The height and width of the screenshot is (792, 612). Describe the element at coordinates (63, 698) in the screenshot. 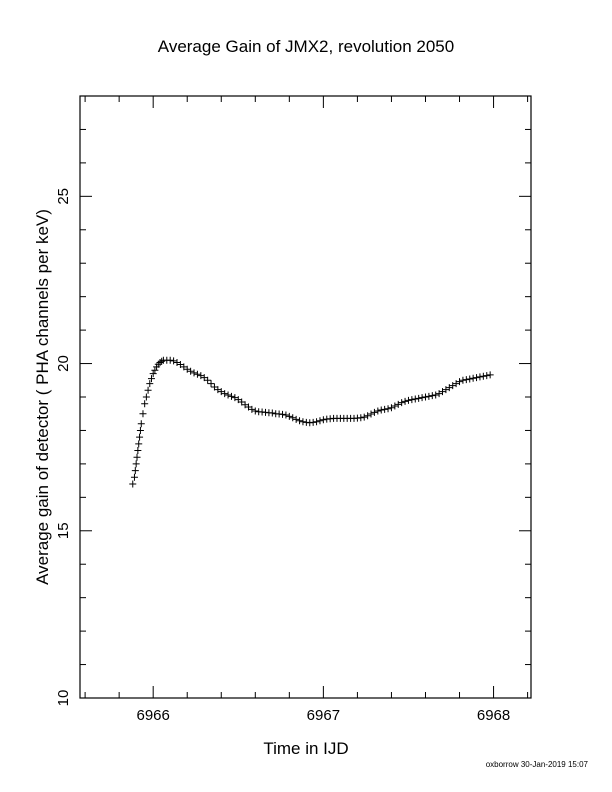

I see `y-tick-label: 10` at that location.